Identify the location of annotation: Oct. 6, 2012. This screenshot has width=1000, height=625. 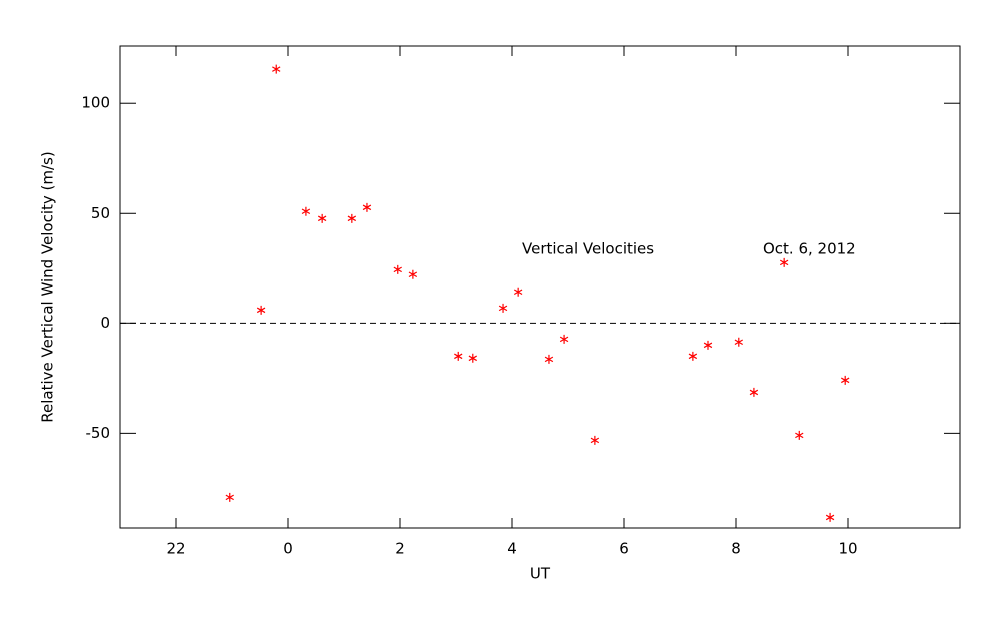
(809, 249).